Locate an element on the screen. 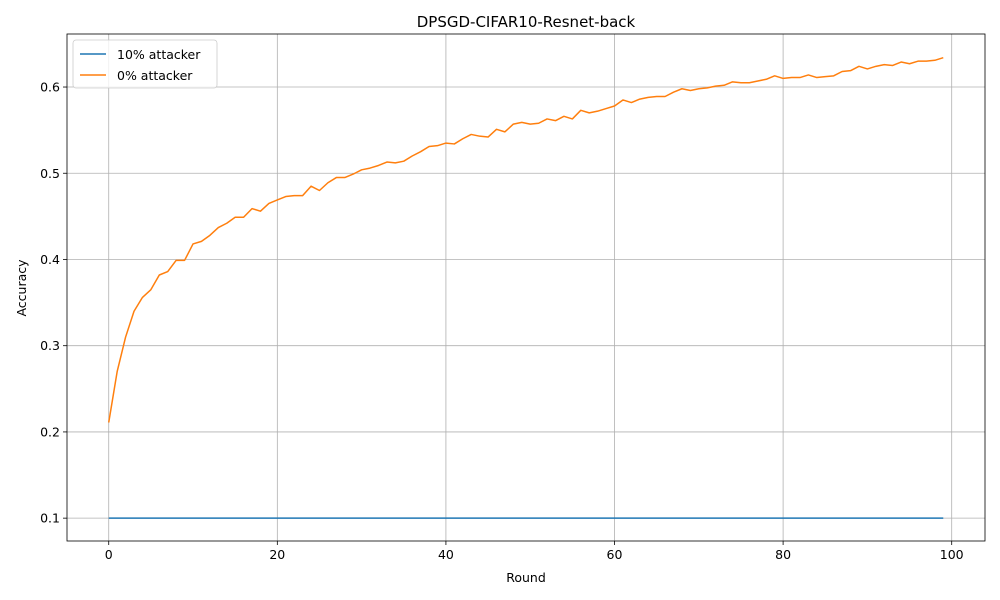  x-axis-label: Round is located at coordinates (526, 577).